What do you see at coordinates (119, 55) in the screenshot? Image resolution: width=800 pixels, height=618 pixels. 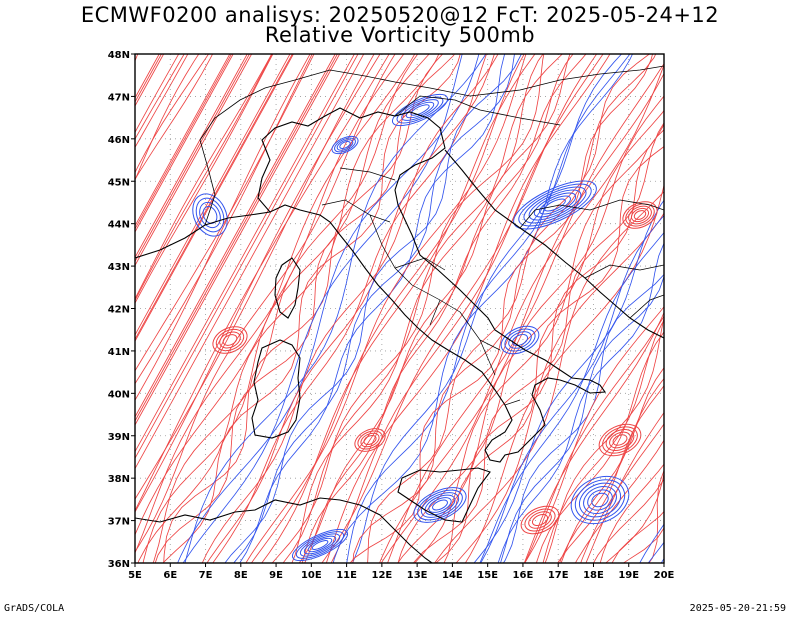 I see `lat-label: 48N` at bounding box center [119, 55].